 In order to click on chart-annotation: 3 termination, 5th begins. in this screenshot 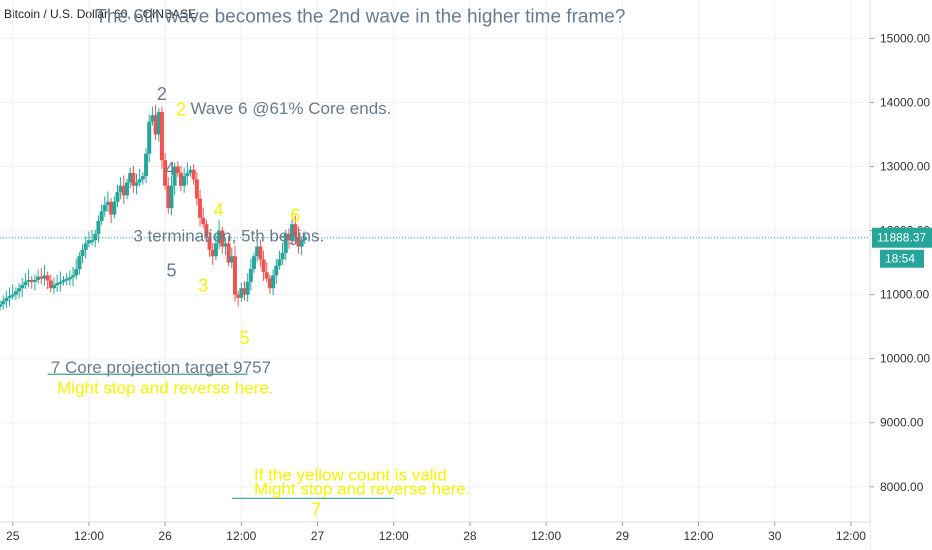, I will do `click(228, 235)`.